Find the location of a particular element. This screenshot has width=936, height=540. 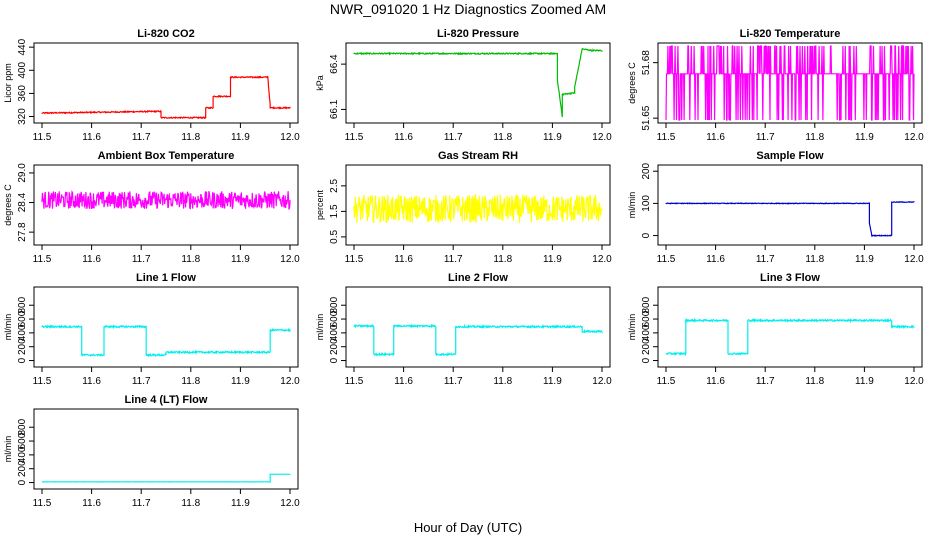

panel-title: Li-820 Pressure is located at coordinates (478, 34).